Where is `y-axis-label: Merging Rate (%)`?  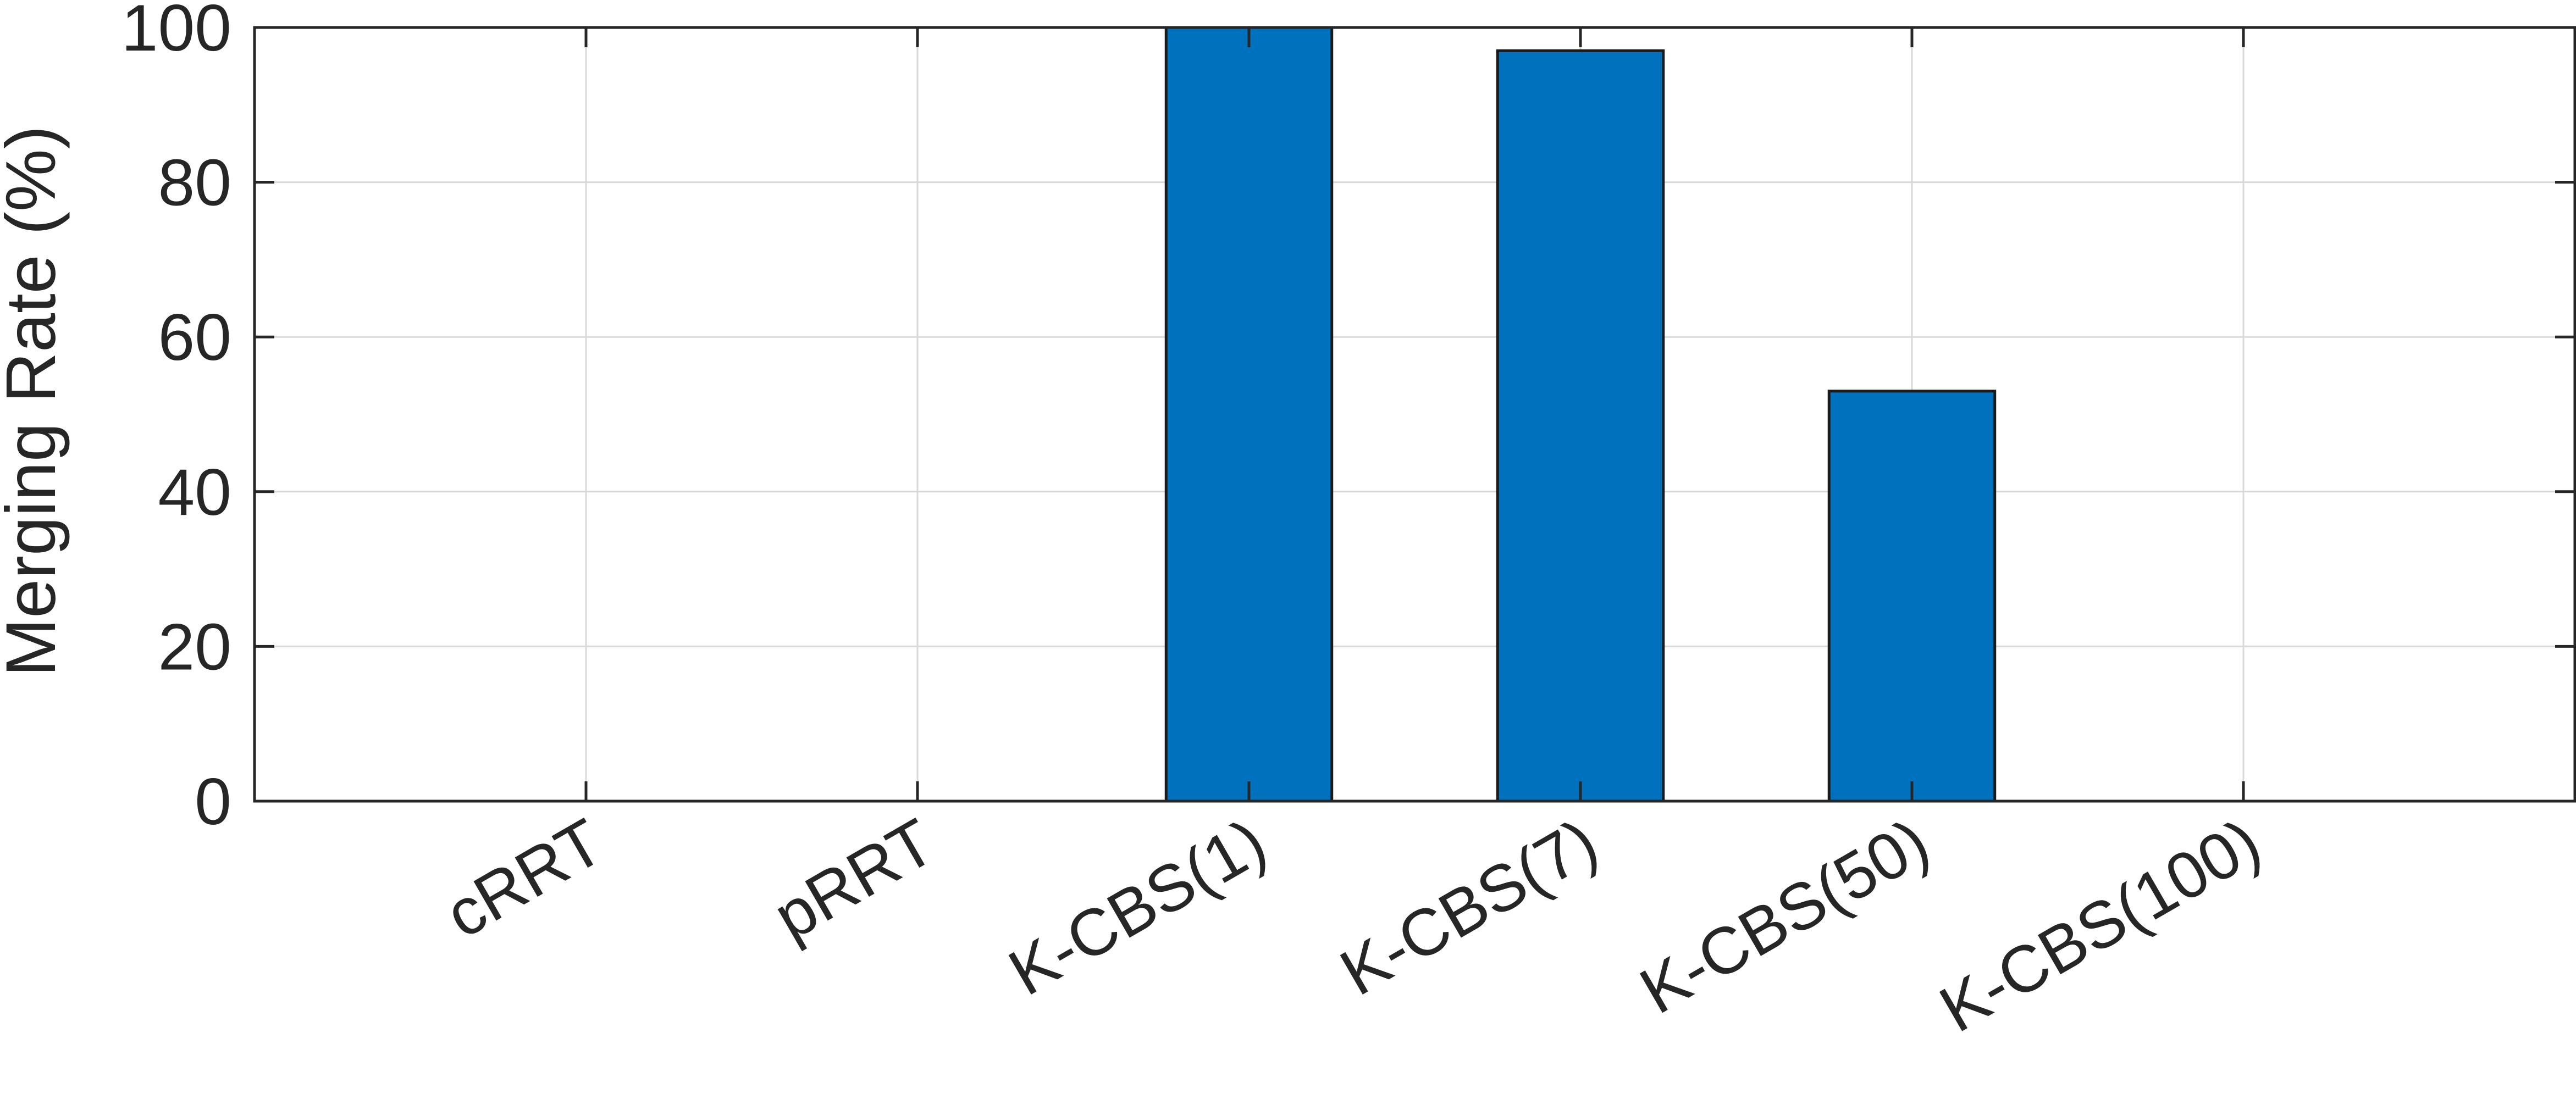 y-axis-label: Merging Rate (%) is located at coordinates (35, 401).